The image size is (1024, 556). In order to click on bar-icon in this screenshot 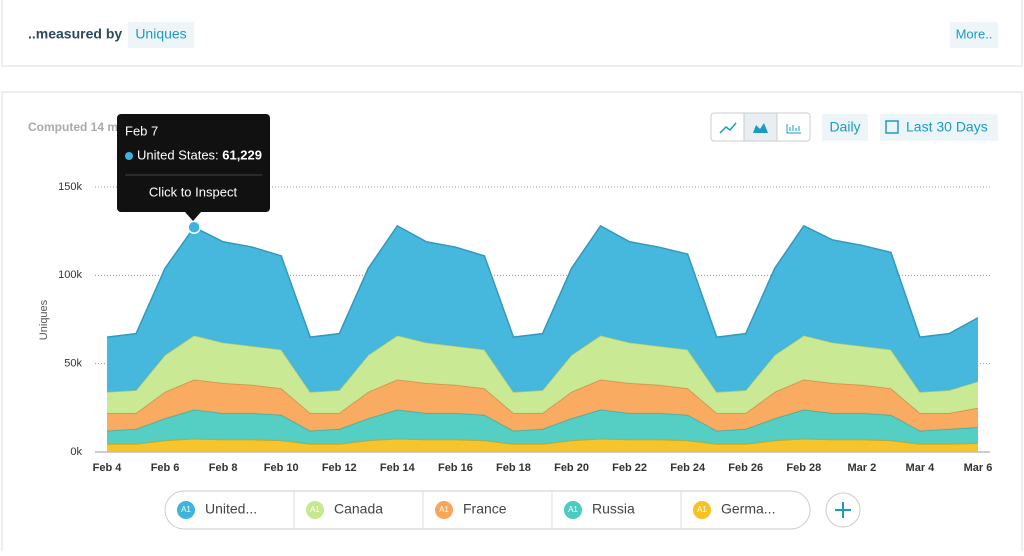, I will do `click(793, 129)`.